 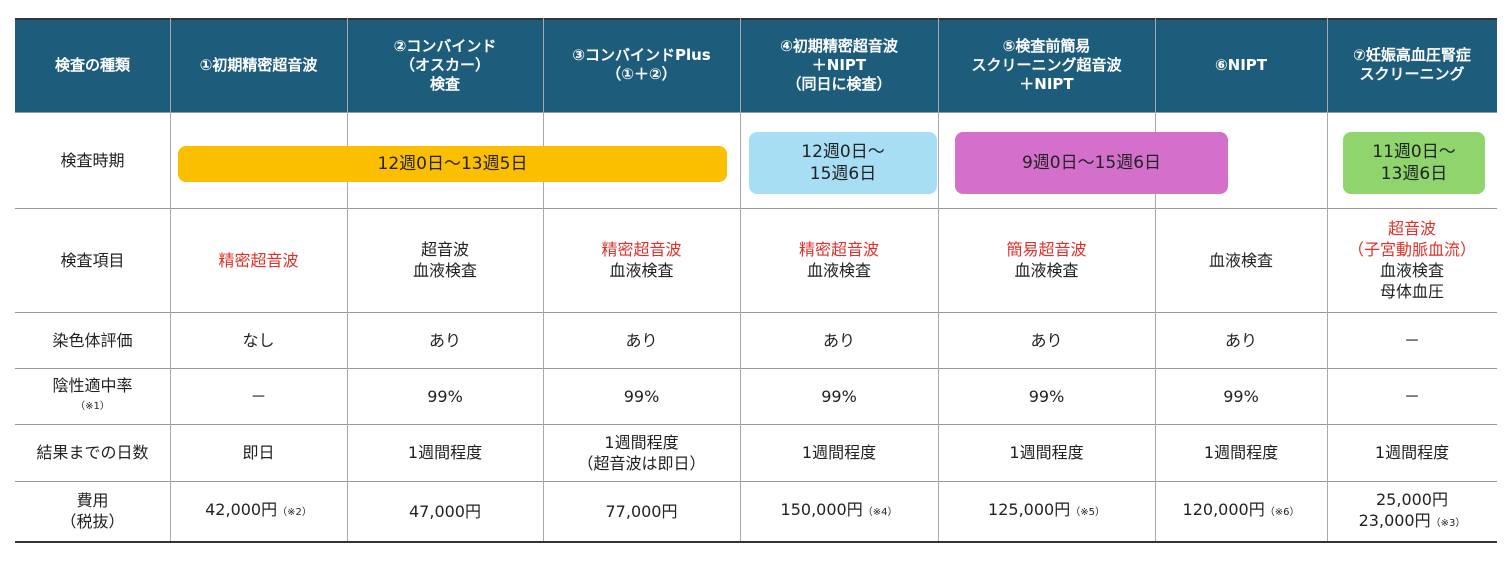 I want to click on label-cell: 検査時期, so click(x=92, y=160).